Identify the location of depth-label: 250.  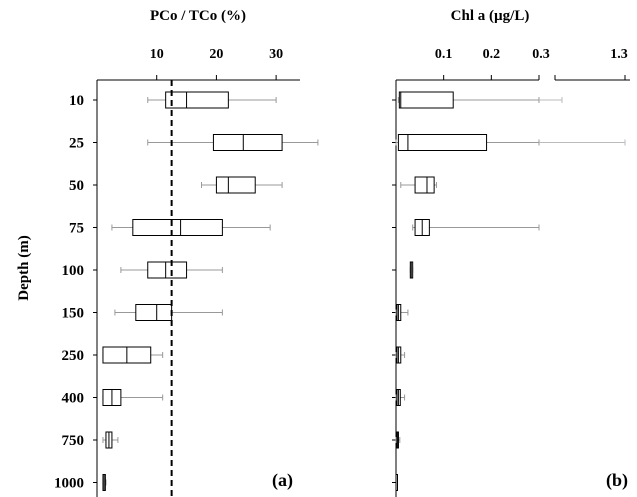
(73, 356).